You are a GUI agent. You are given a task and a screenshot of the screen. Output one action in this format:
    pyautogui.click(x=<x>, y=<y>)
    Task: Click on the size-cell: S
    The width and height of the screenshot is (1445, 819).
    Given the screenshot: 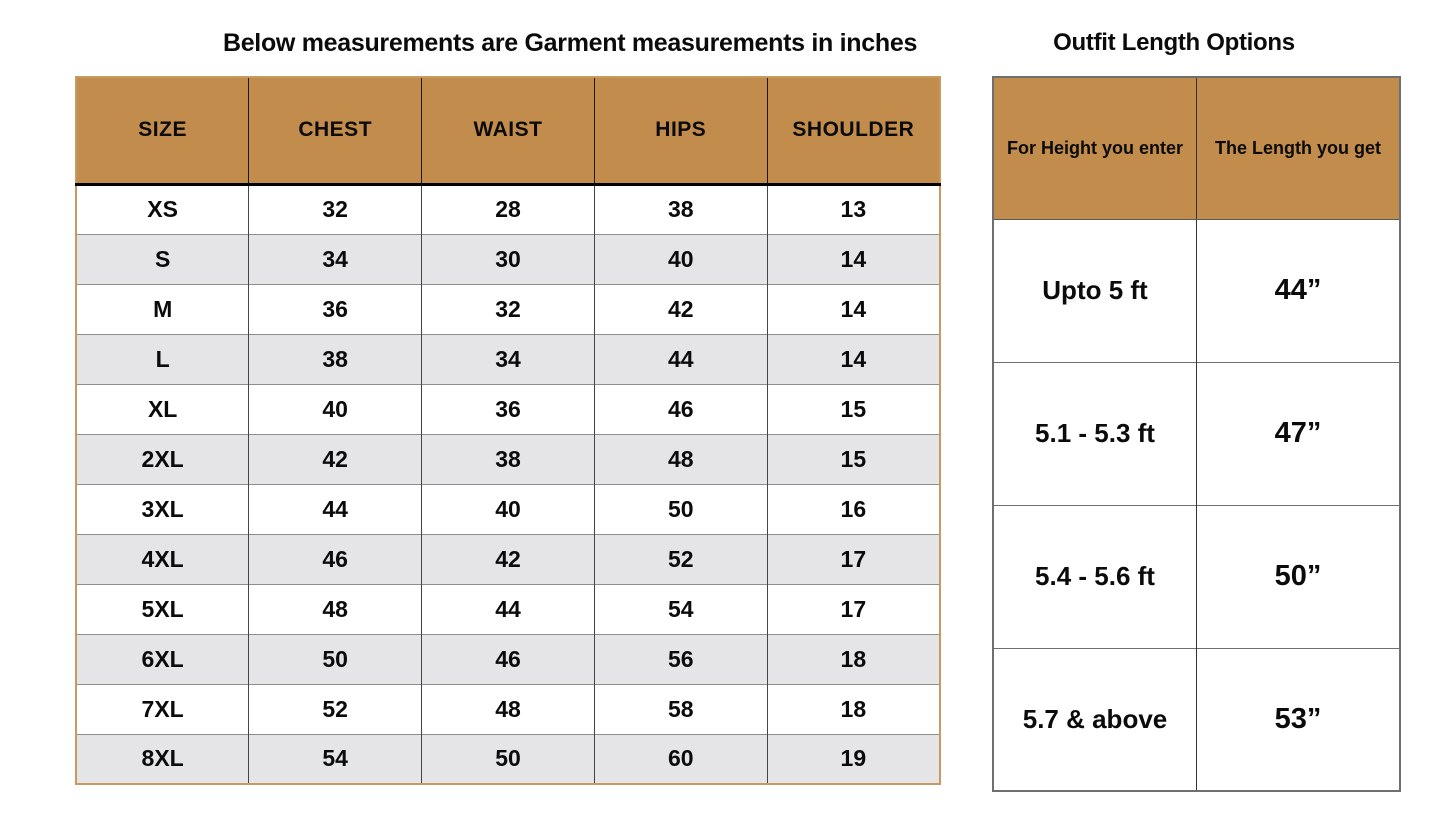 What is the action you would take?
    pyautogui.click(x=162, y=258)
    